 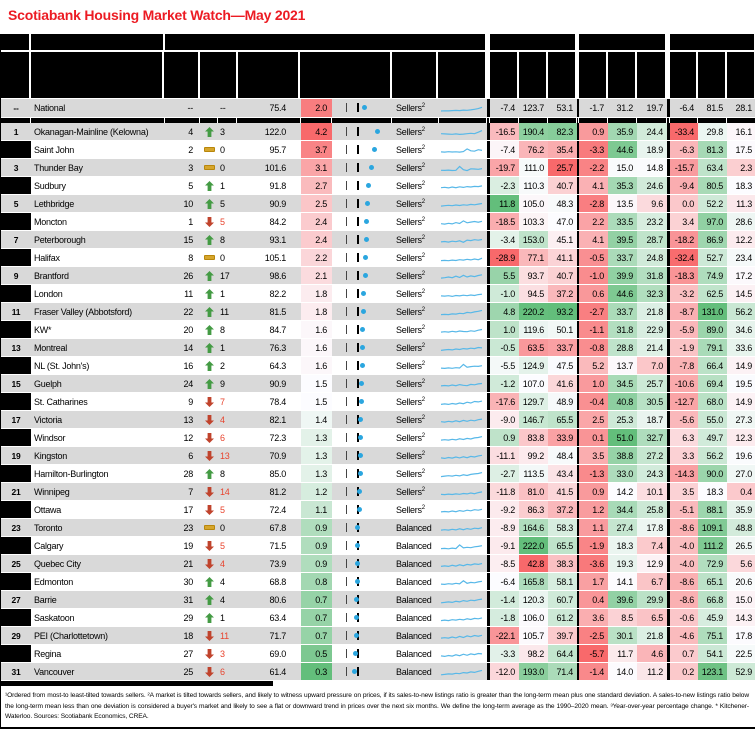 What do you see at coordinates (269, 312) in the screenshot?
I see `snlr-ratio: 81.5` at bounding box center [269, 312].